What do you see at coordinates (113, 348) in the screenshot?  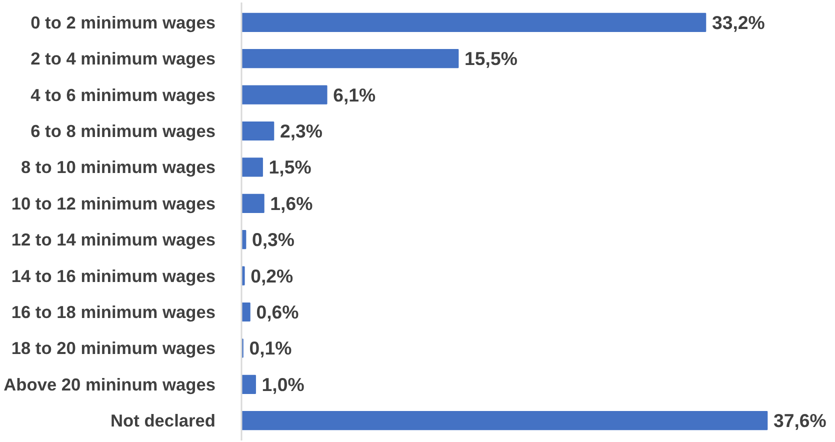 I see `y-tick-label: 18 to 20 minimum wages` at bounding box center [113, 348].